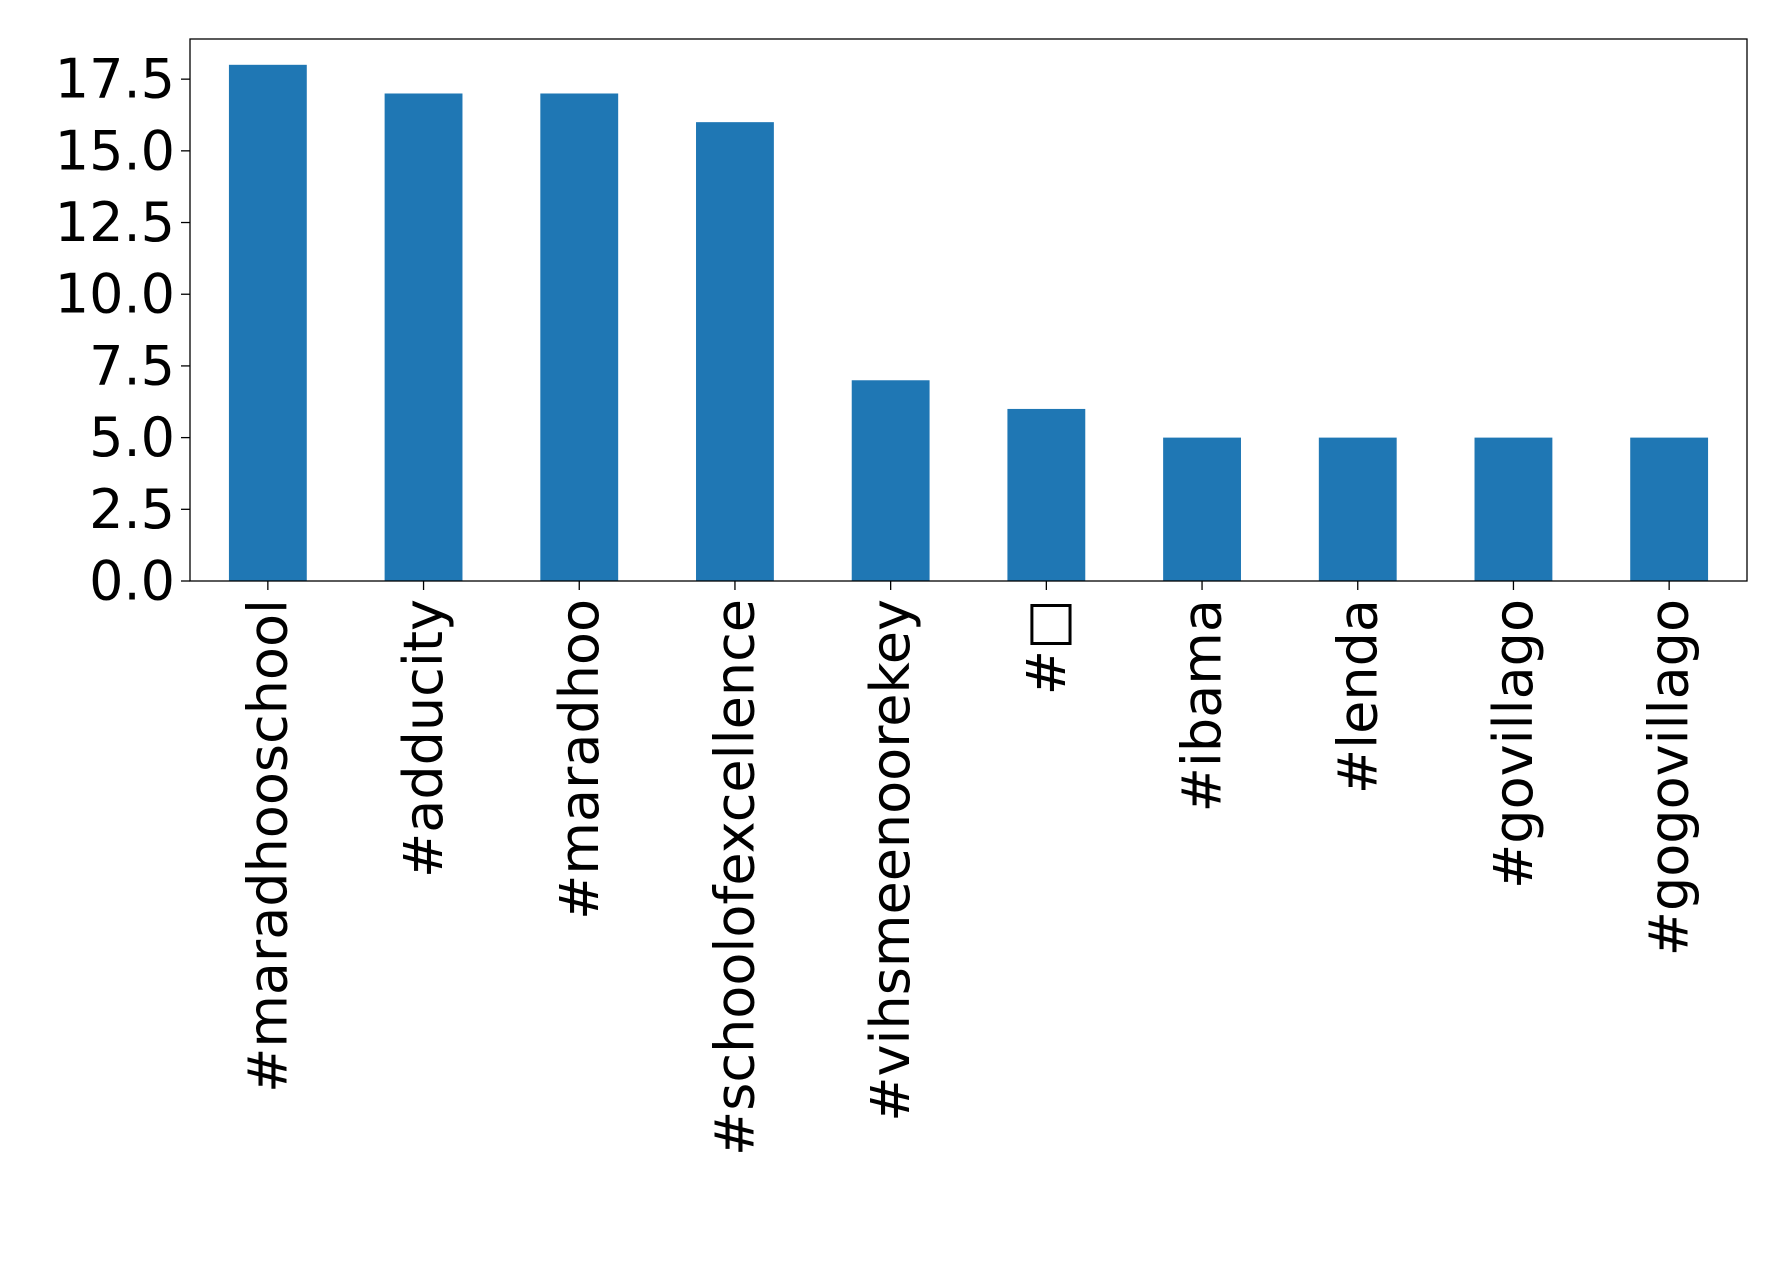 This screenshot has height=1273, width=1778. Describe the element at coordinates (890, 860) in the screenshot. I see `x-tick-label: #vihsmeenoorekey` at that location.